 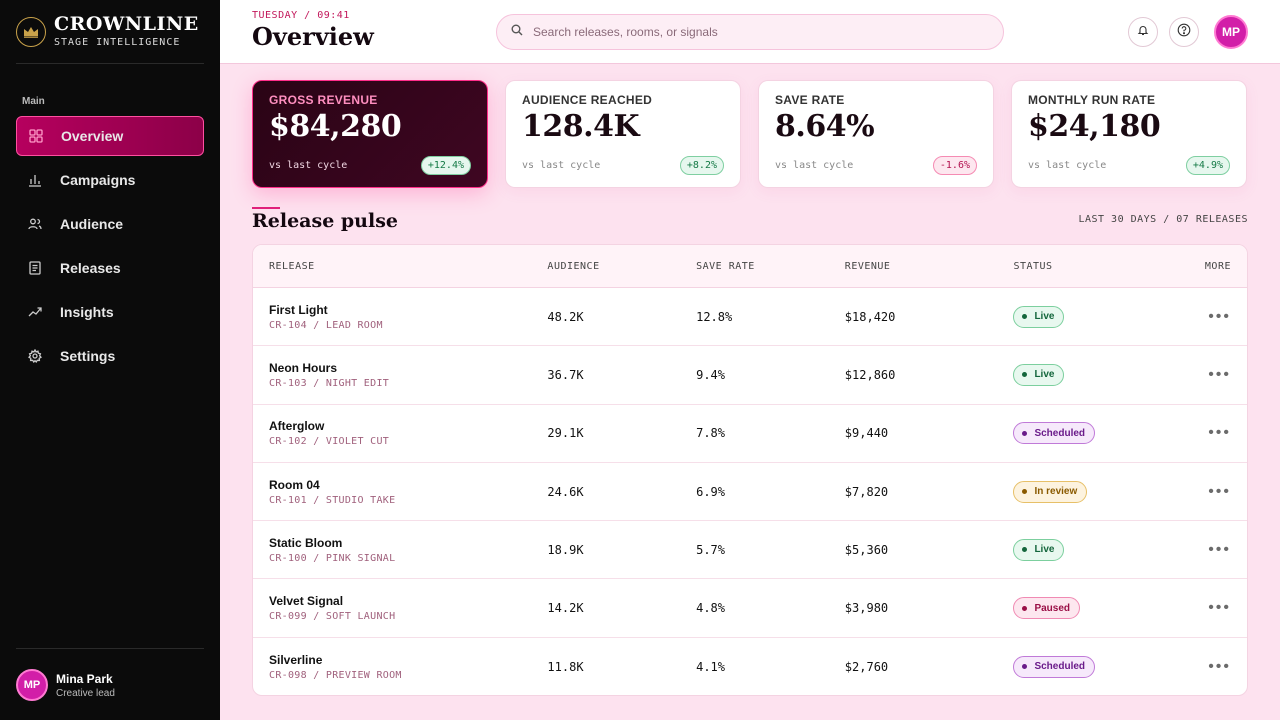 What do you see at coordinates (110, 180) in the screenshot?
I see `sidebar-item-campaigns: Campaigns` at bounding box center [110, 180].